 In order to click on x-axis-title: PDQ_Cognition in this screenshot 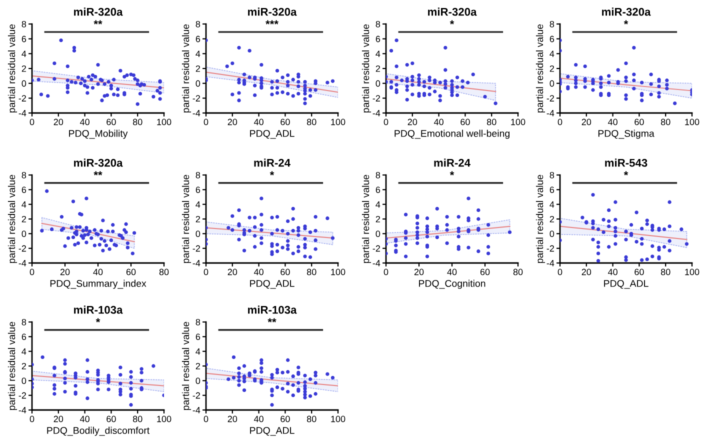, I will do `click(452, 284)`.